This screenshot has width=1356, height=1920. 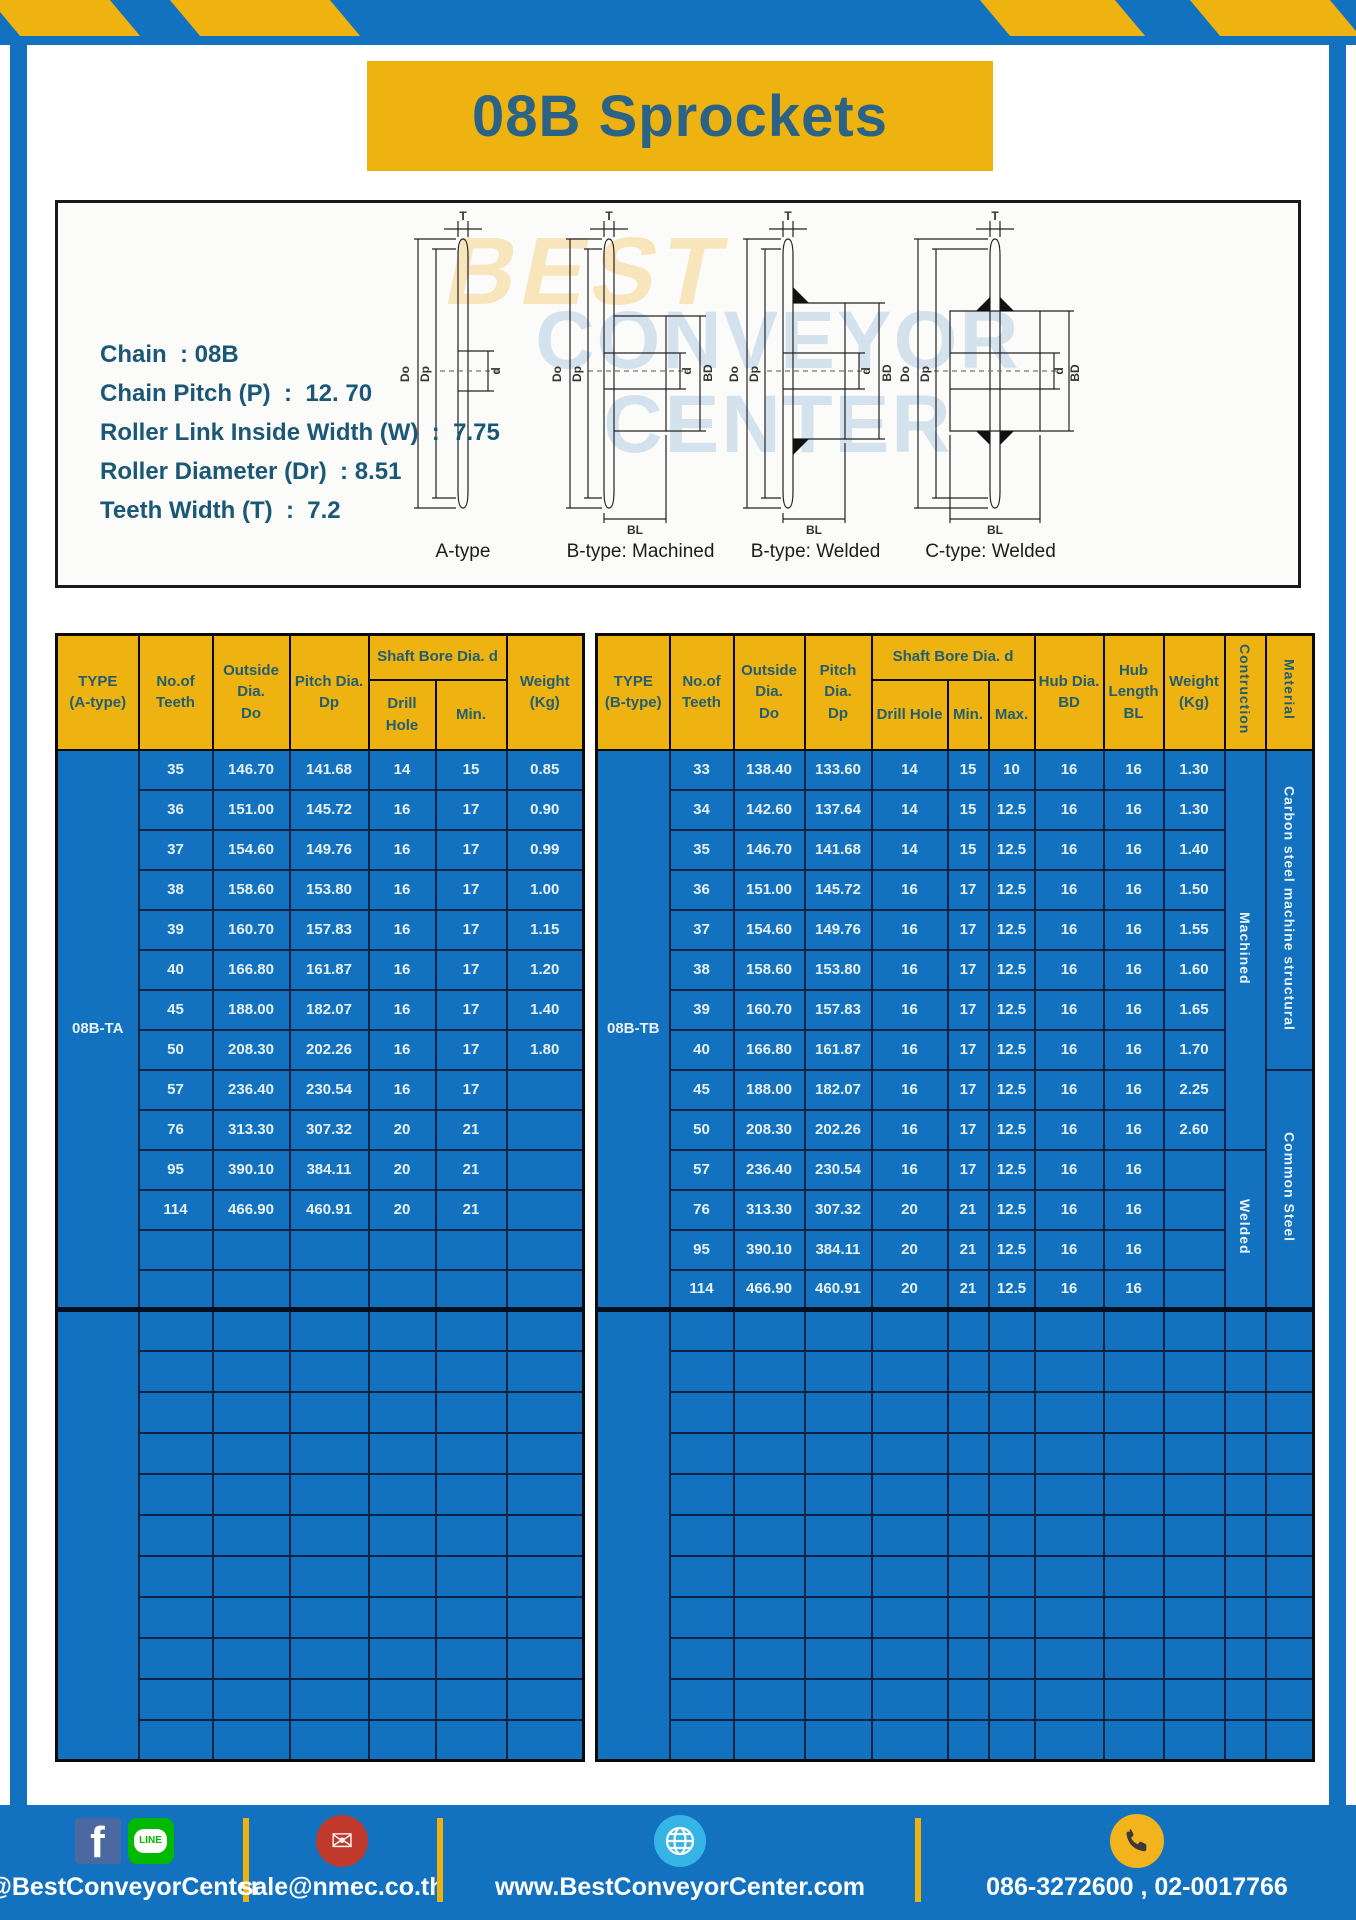 I want to click on table-cell: 0.99, so click(x=545, y=849).